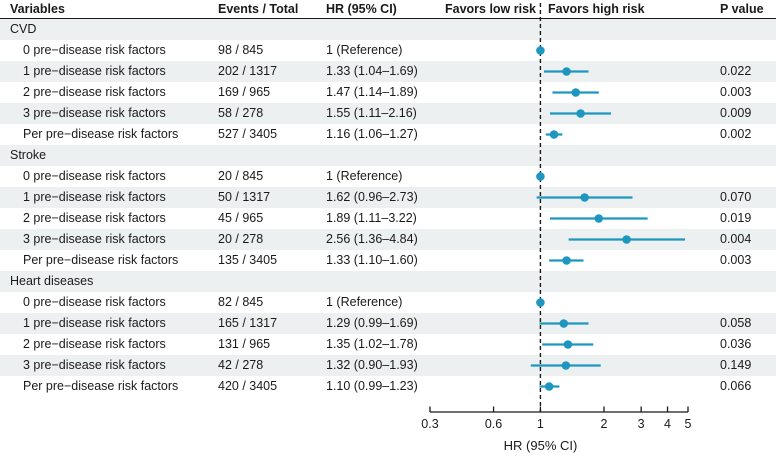  I want to click on hr-ci-text: 1.35 (1.02–1.78), so click(372, 344).